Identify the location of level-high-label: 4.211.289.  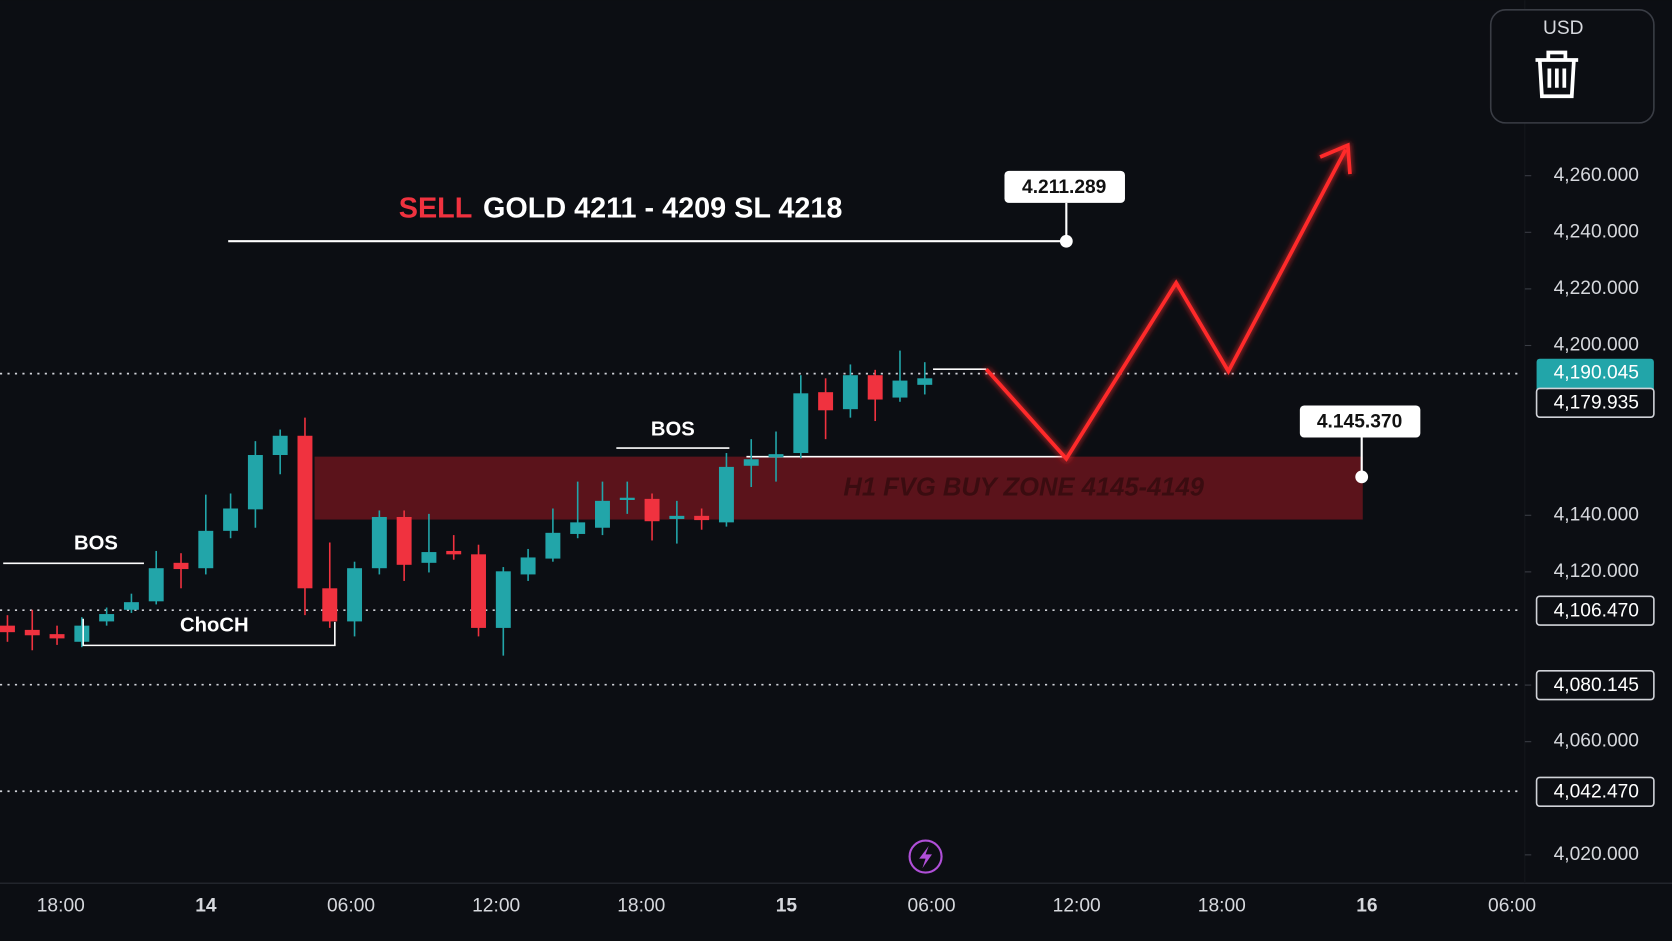
(1064, 187).